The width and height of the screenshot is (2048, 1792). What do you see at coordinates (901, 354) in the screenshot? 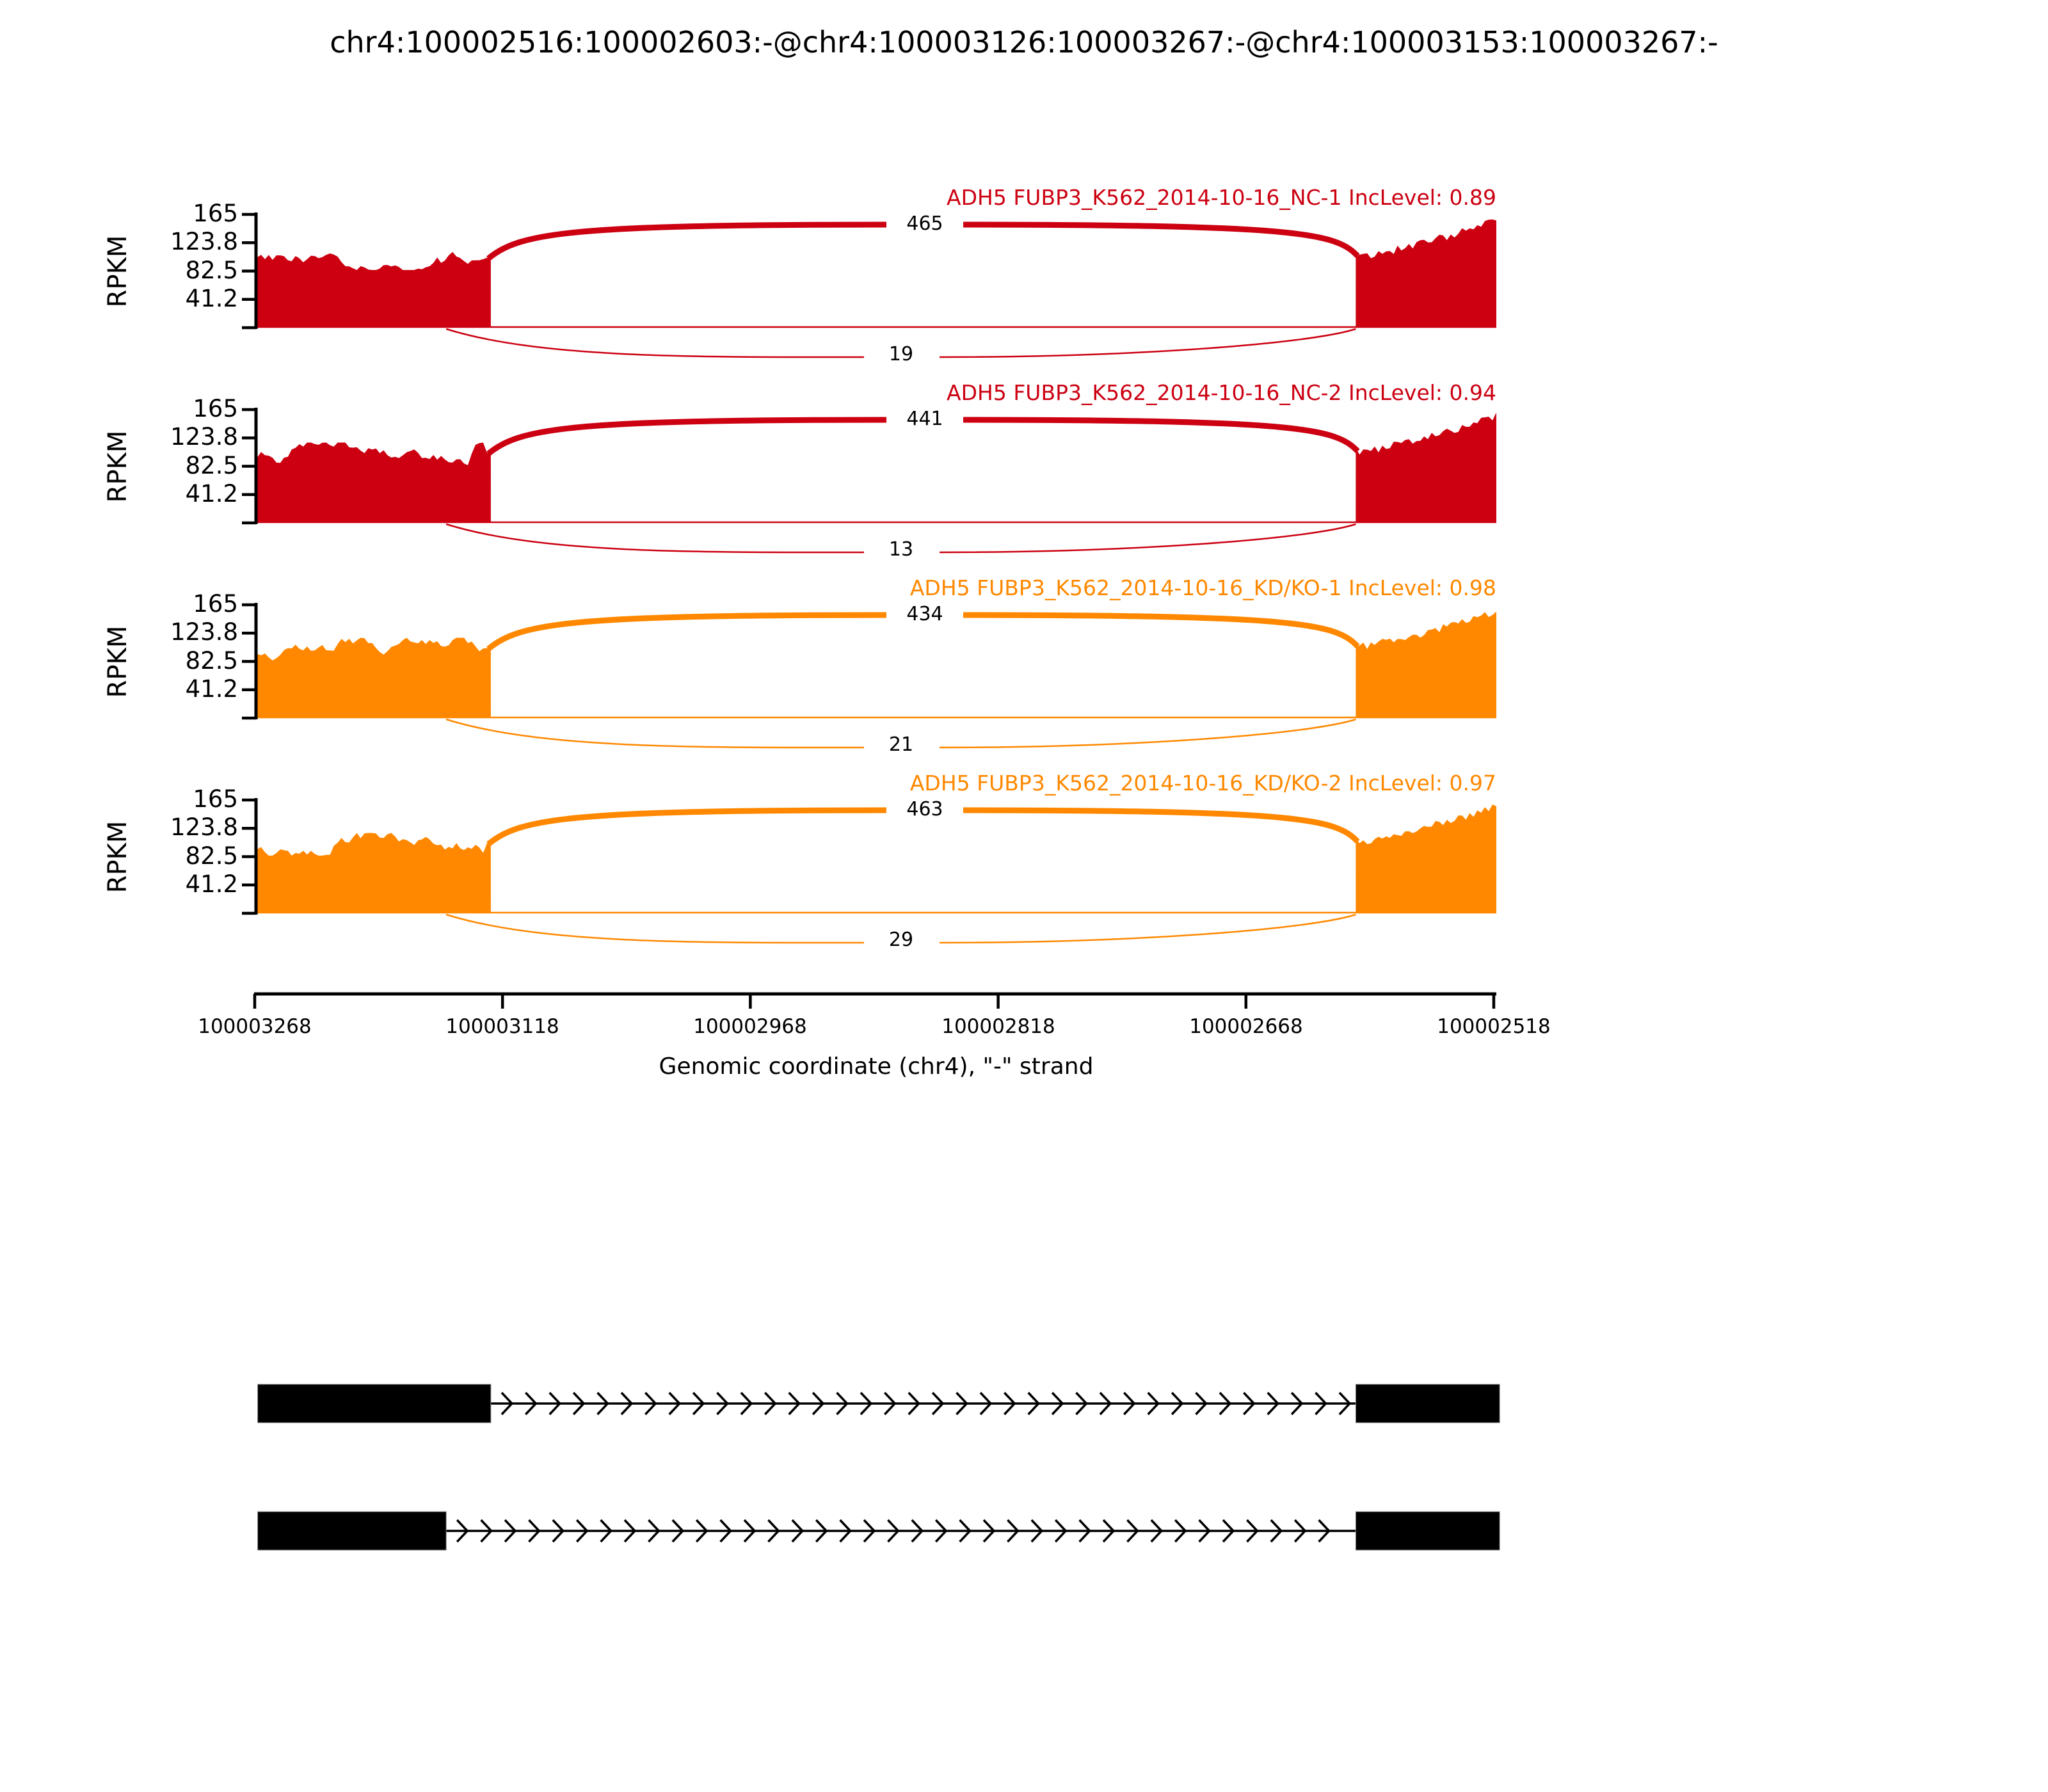
I see `skipping-junction-count: 19` at bounding box center [901, 354].